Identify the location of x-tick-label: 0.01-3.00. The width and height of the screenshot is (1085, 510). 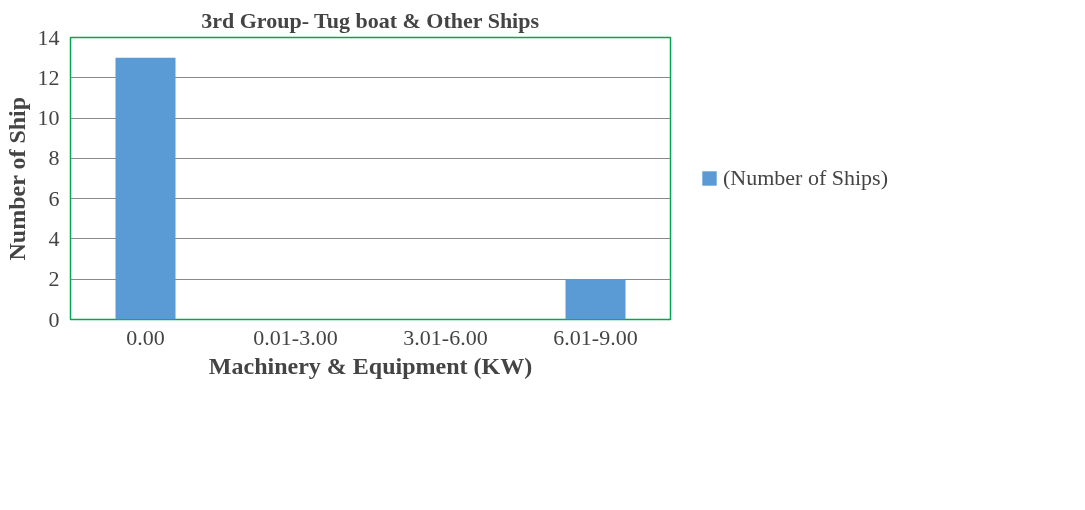
(295, 337).